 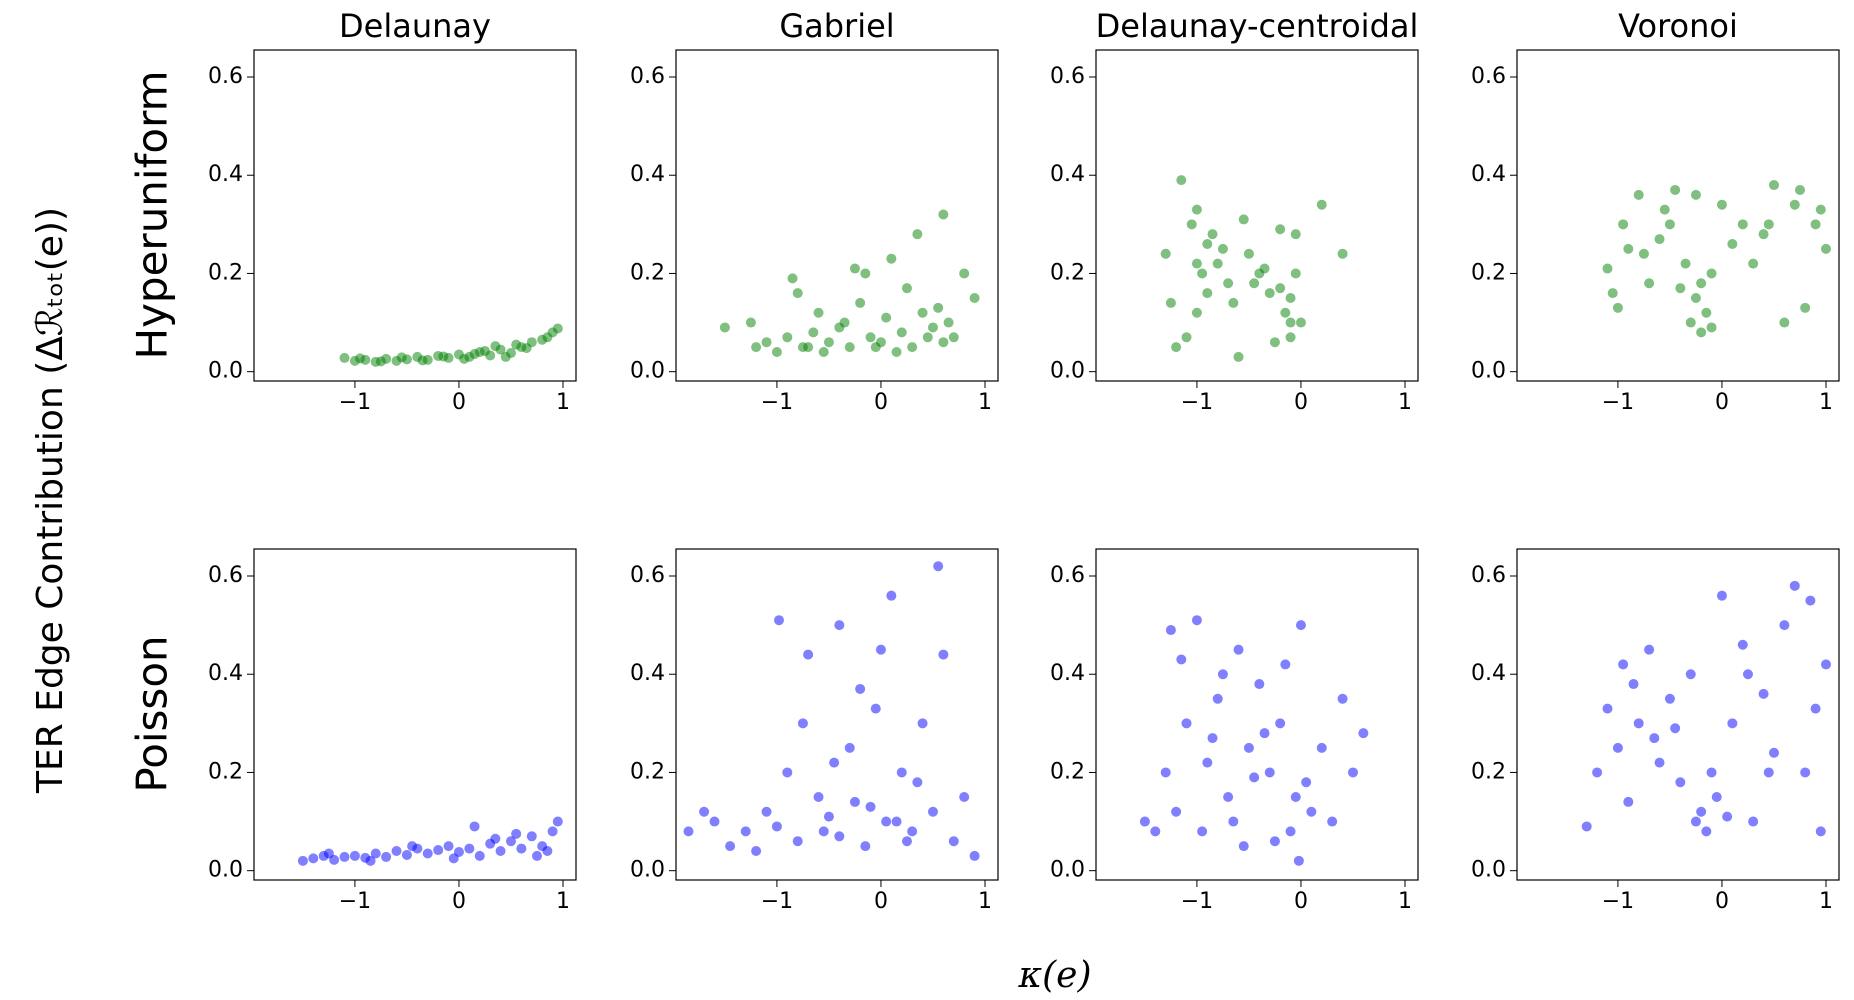 What do you see at coordinates (1054, 975) in the screenshot?
I see `x-axis-label: κ(e)` at bounding box center [1054, 975].